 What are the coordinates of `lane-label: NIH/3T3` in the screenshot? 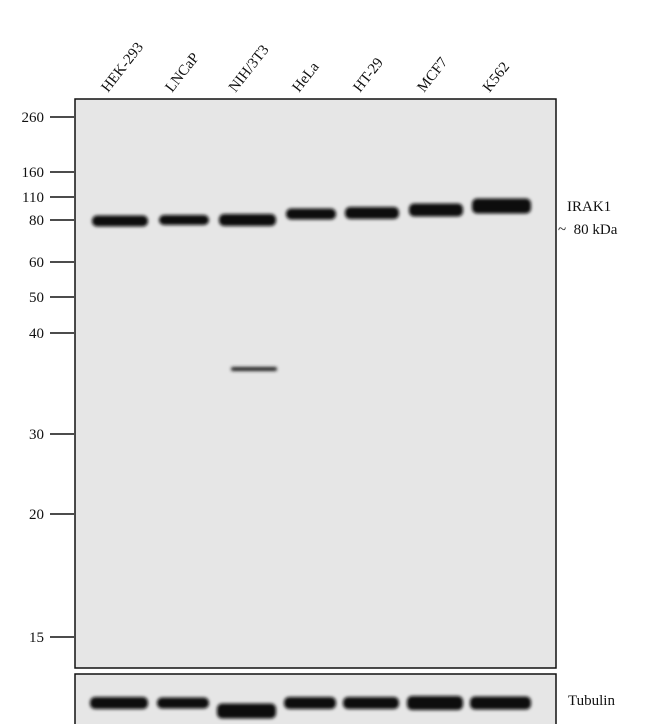 It's located at (249, 68).